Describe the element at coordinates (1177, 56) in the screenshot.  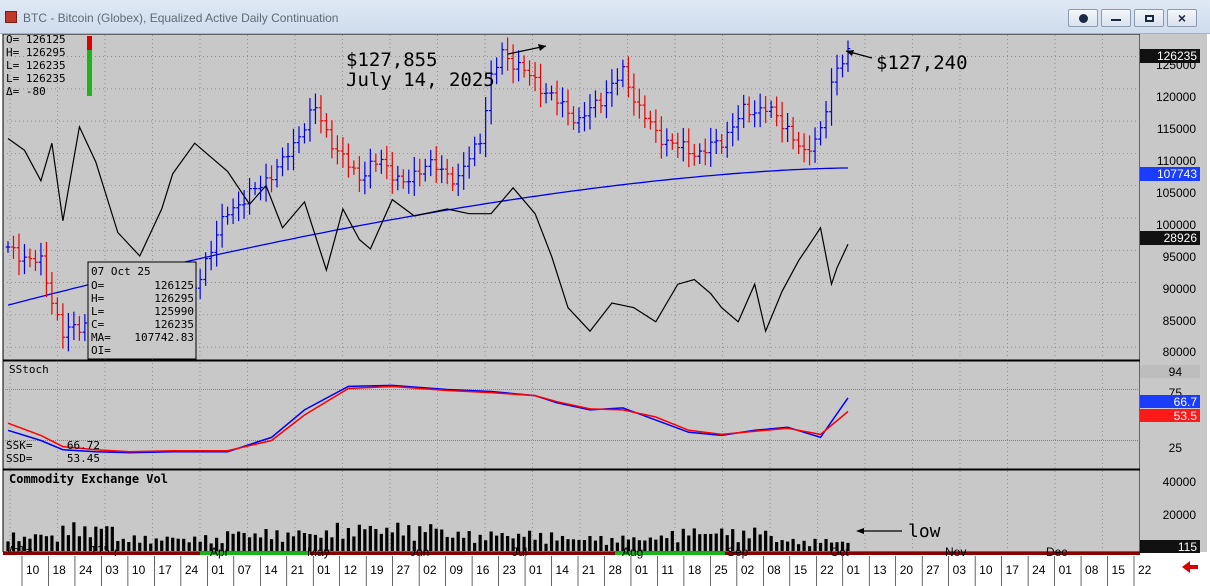
I see `last-price-tag-text: 126235` at that location.